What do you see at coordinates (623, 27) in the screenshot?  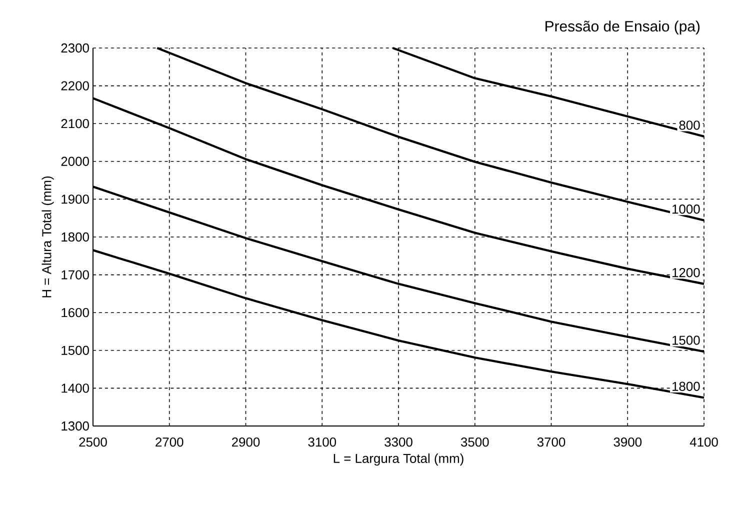 I see `chart-title: Pressão de Ensaio (pa)` at bounding box center [623, 27].